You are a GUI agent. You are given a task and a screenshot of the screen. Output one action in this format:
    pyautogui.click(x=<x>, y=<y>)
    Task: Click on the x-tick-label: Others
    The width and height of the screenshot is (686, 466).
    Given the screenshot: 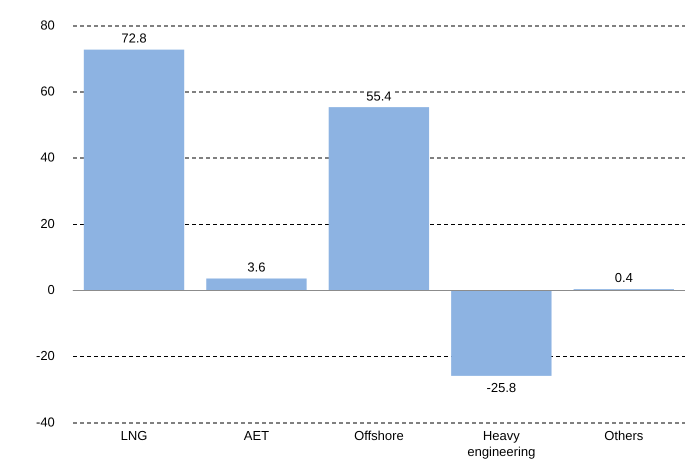 What is the action you would take?
    pyautogui.click(x=624, y=436)
    